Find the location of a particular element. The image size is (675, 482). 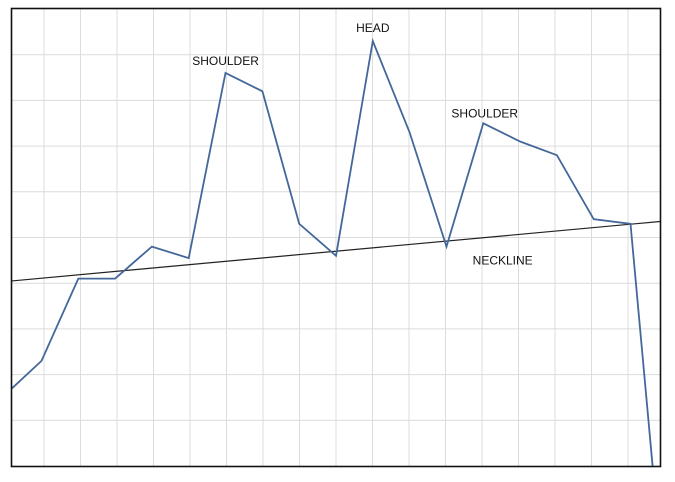

annotation-neckline: NECKLINE is located at coordinates (503, 260).